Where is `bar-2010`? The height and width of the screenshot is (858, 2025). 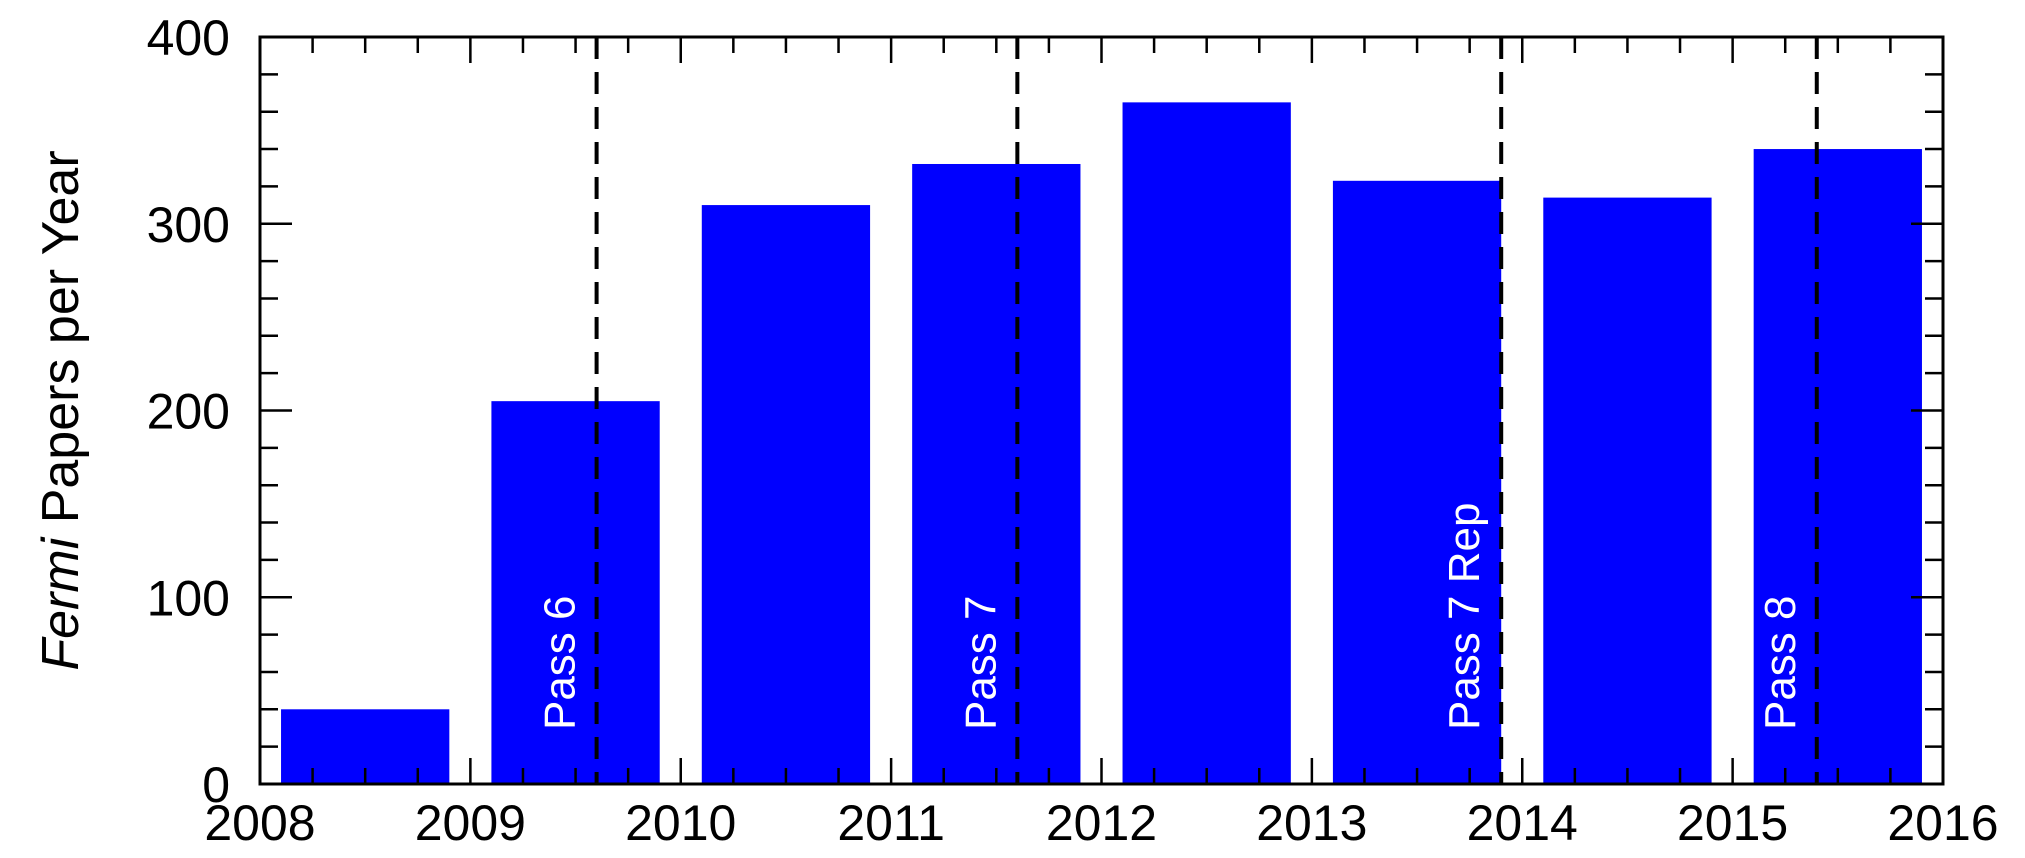 bar-2010 is located at coordinates (786, 494).